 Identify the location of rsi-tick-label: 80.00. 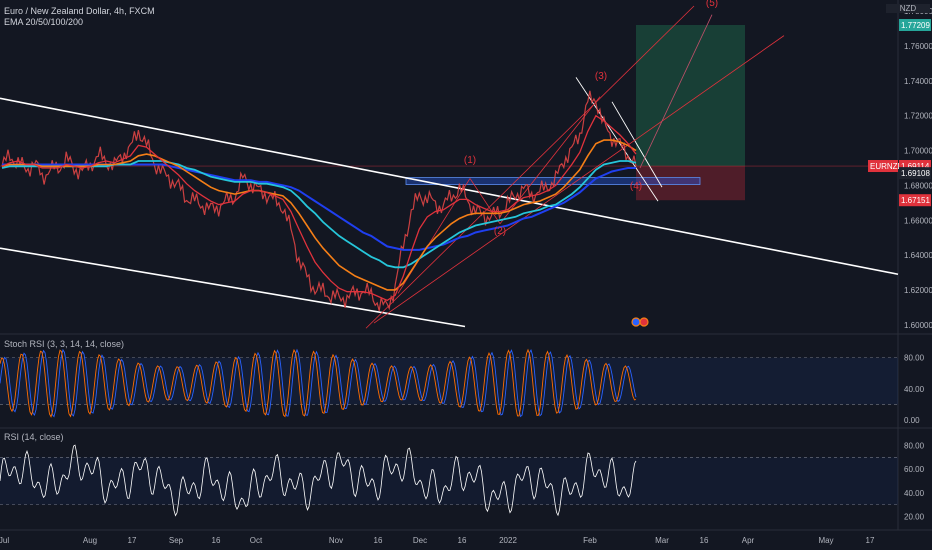
(914, 445).